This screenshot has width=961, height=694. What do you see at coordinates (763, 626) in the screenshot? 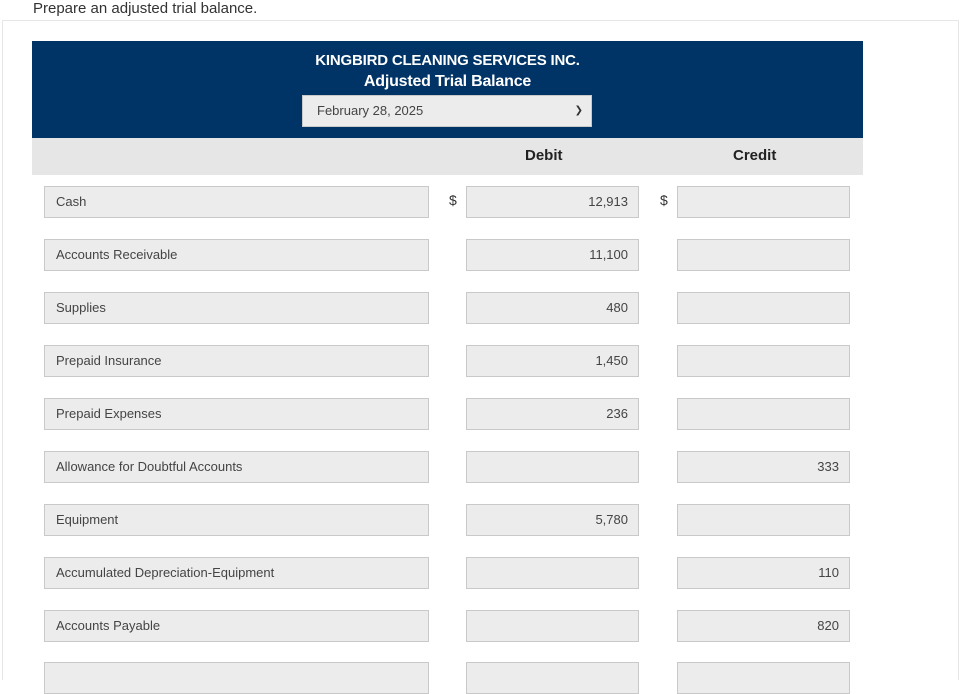
I see `credit-field: 820` at bounding box center [763, 626].